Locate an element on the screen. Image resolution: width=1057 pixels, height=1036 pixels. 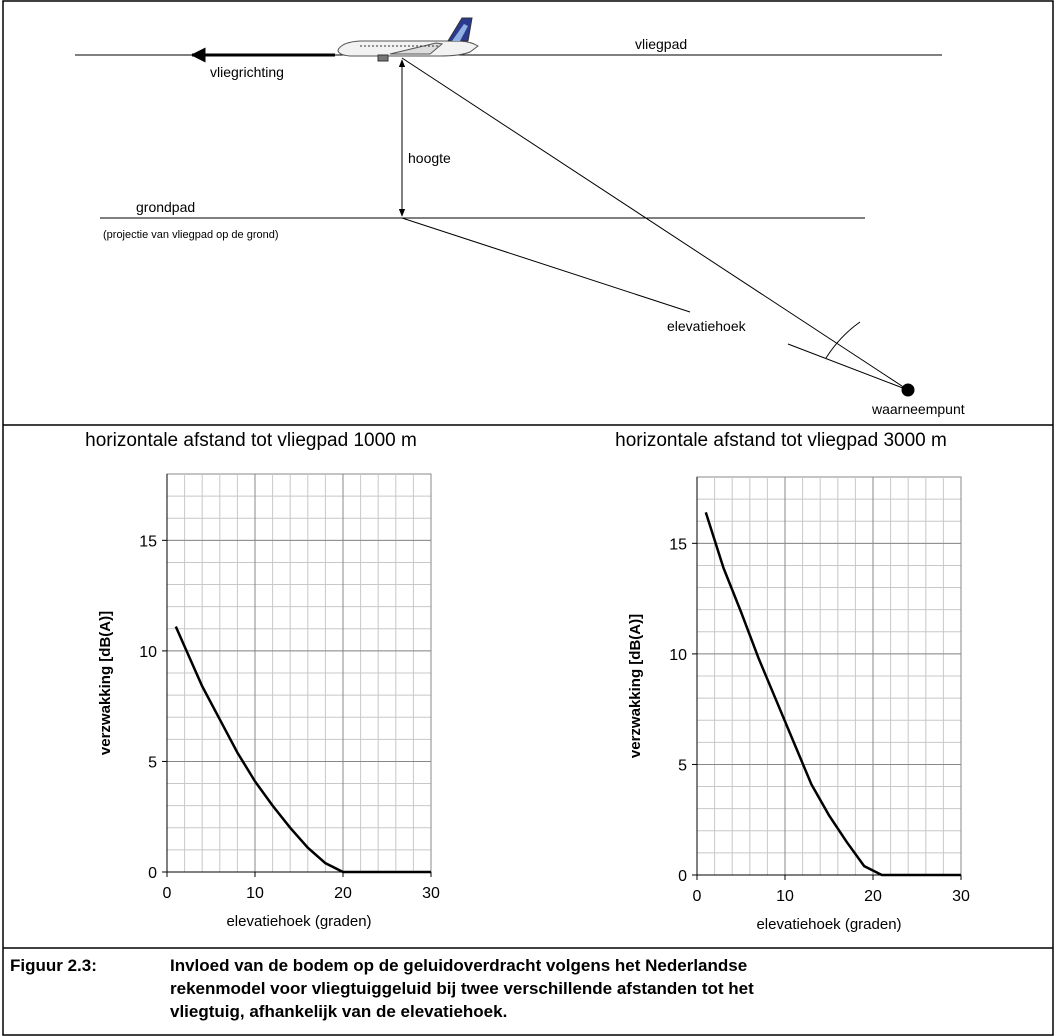
caption-label: Figuur 2.3: is located at coordinates (53, 965).